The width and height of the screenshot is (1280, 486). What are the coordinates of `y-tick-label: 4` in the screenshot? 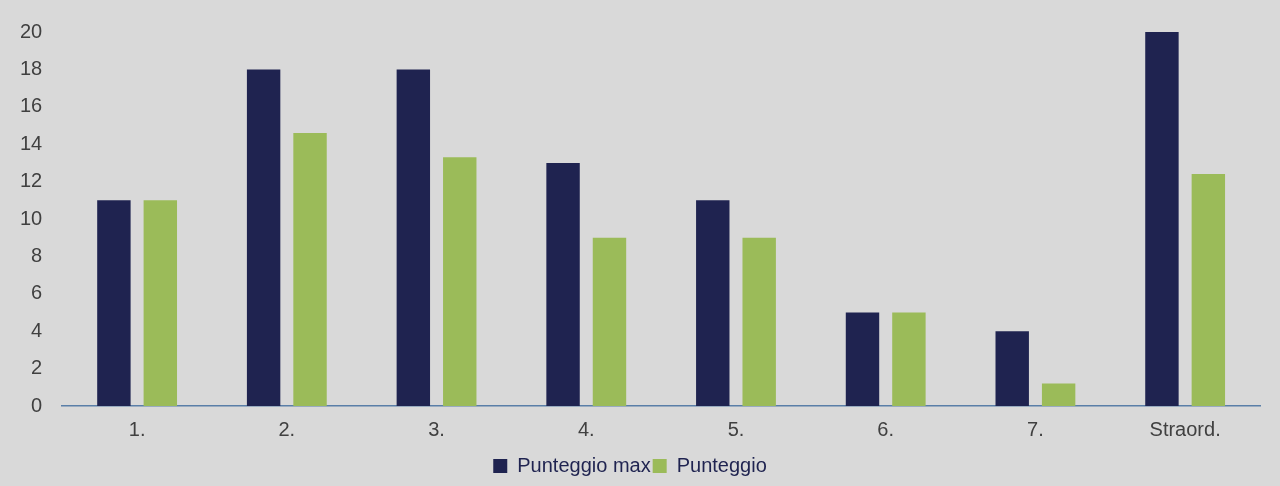 It's located at (37, 329).